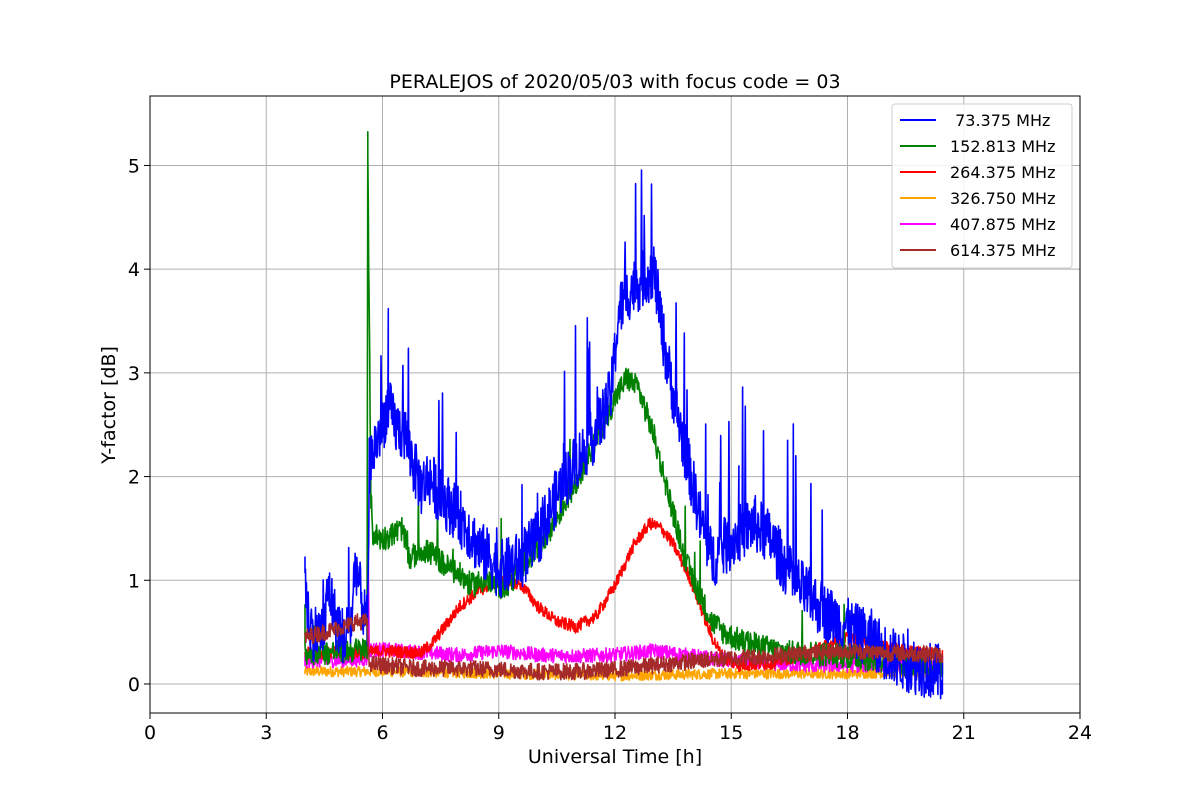 The image size is (1200, 800). Describe the element at coordinates (615, 757) in the screenshot. I see `x-axis-label: Universal Time [h]` at that location.